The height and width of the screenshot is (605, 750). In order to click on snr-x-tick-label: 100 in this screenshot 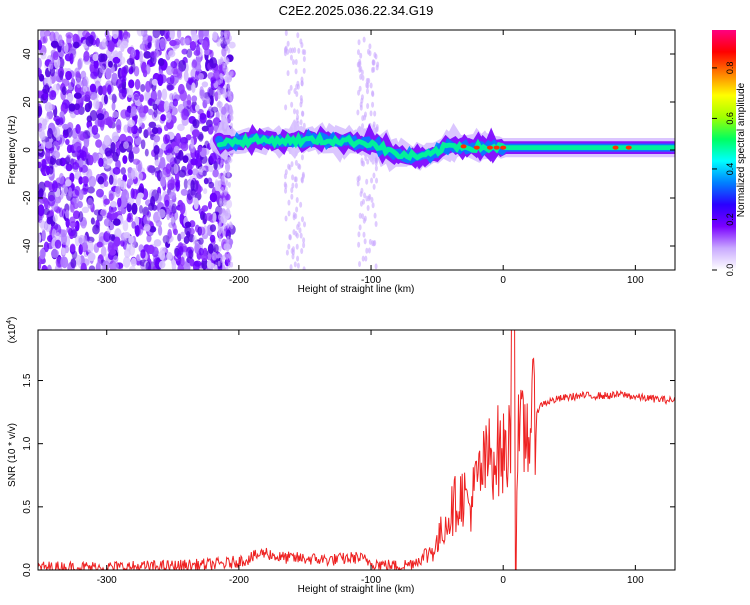, I will do `click(635, 580)`.